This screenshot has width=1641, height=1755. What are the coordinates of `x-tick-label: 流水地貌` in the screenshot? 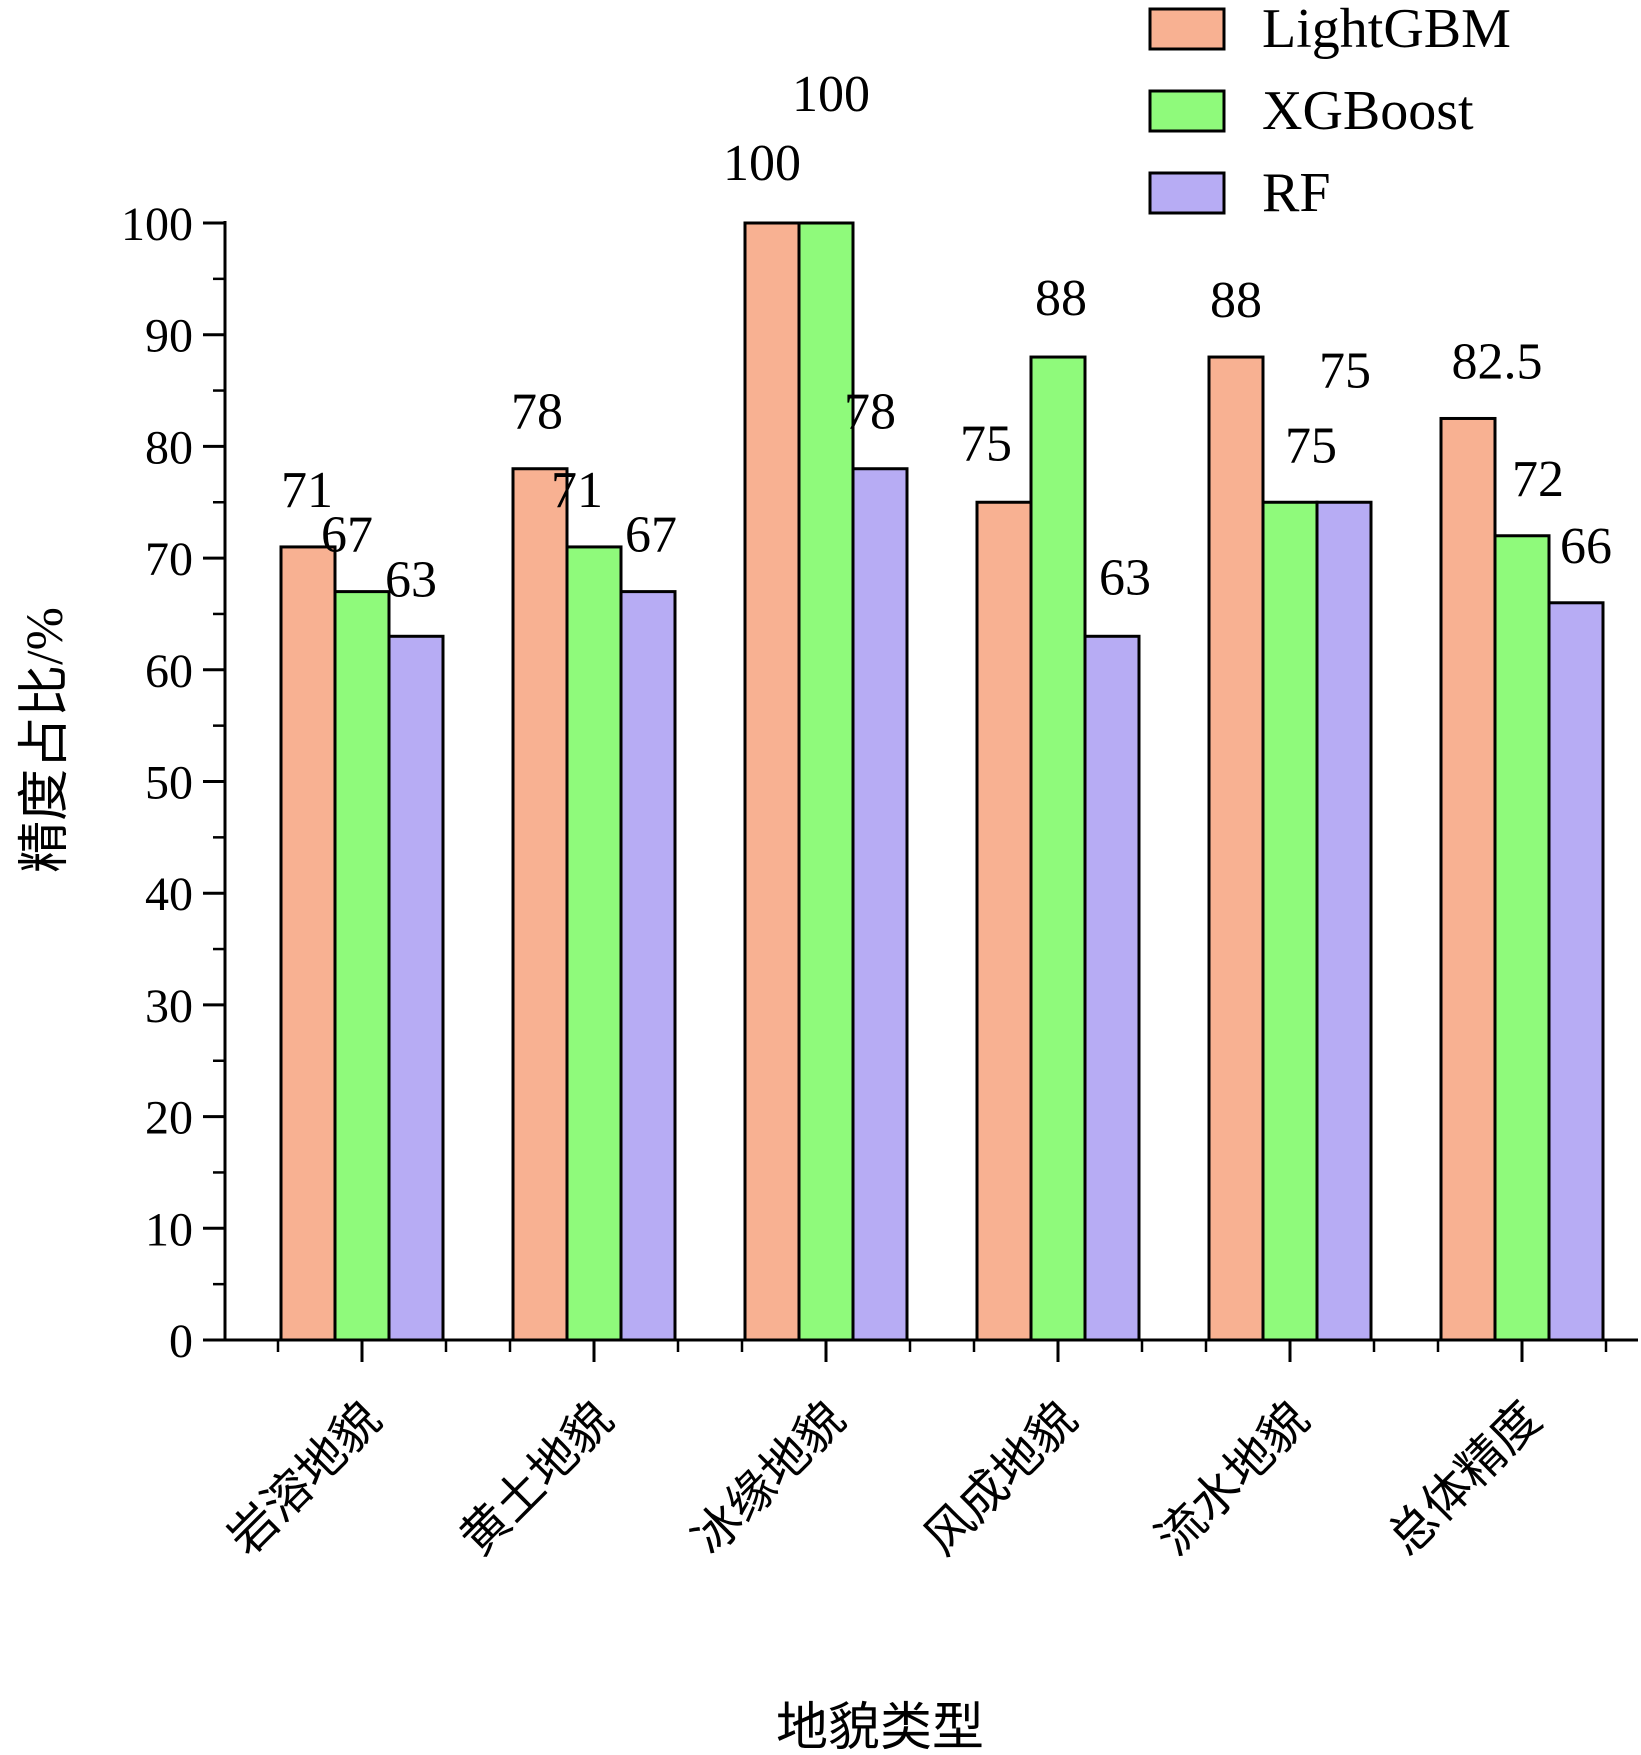 It's located at (1233, 1478).